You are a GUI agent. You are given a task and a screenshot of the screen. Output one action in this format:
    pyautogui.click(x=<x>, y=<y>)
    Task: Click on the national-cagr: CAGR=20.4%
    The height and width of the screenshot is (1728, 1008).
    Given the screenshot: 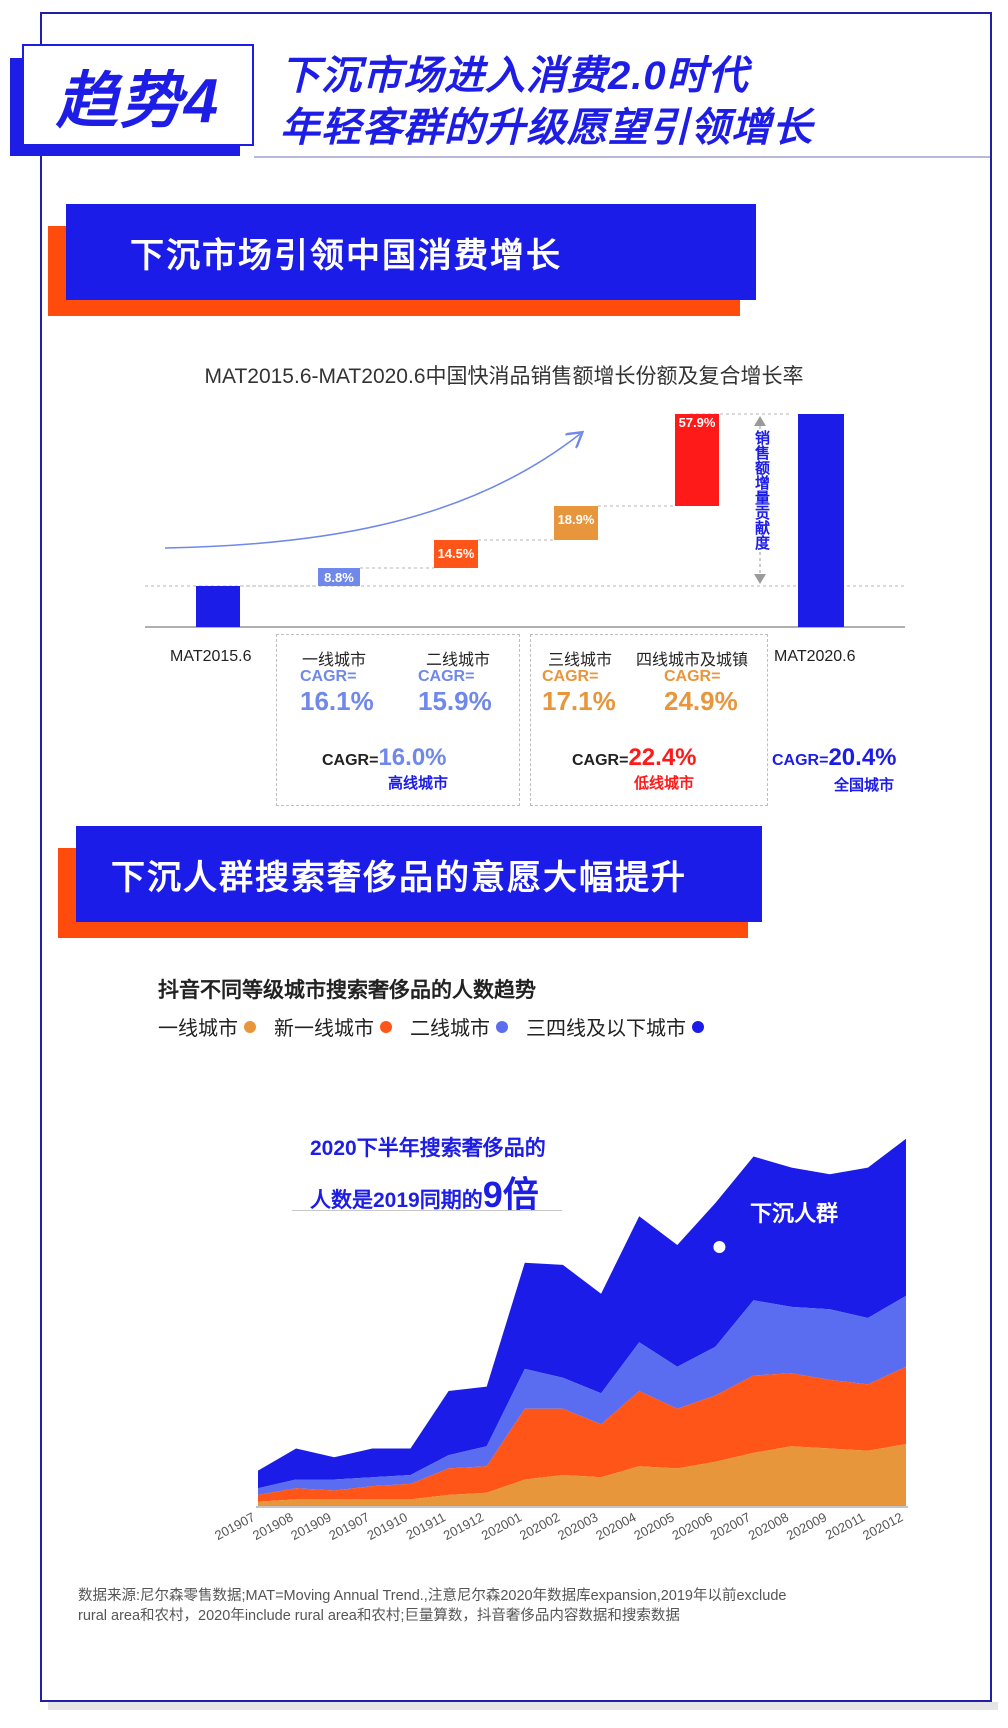 What is the action you would take?
    pyautogui.click(x=834, y=758)
    